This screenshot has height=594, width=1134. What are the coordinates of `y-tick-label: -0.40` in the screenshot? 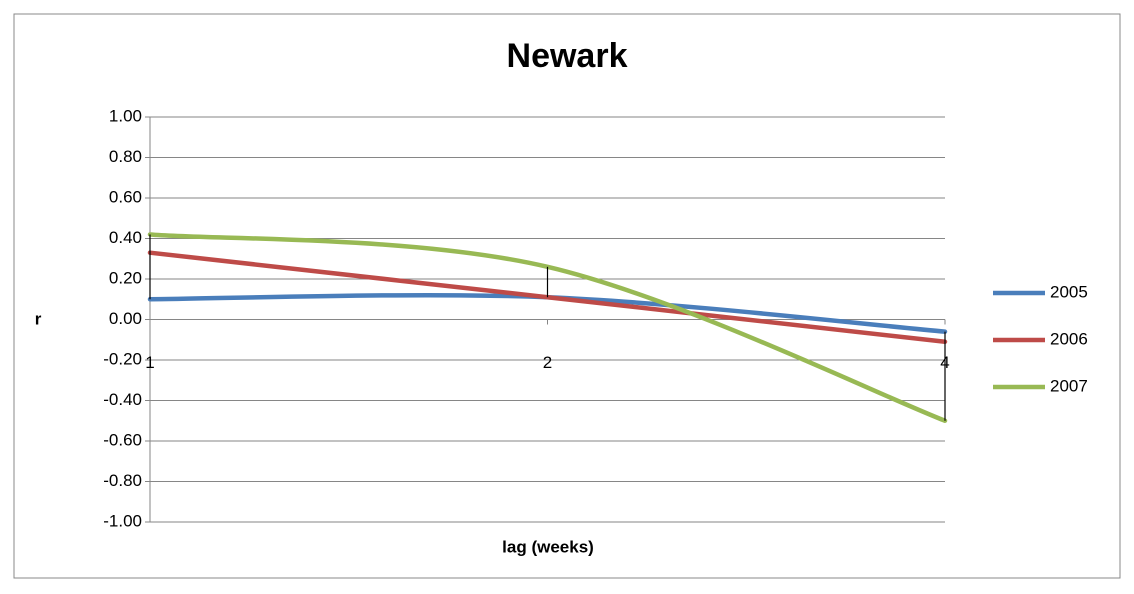 It's located at (122, 399).